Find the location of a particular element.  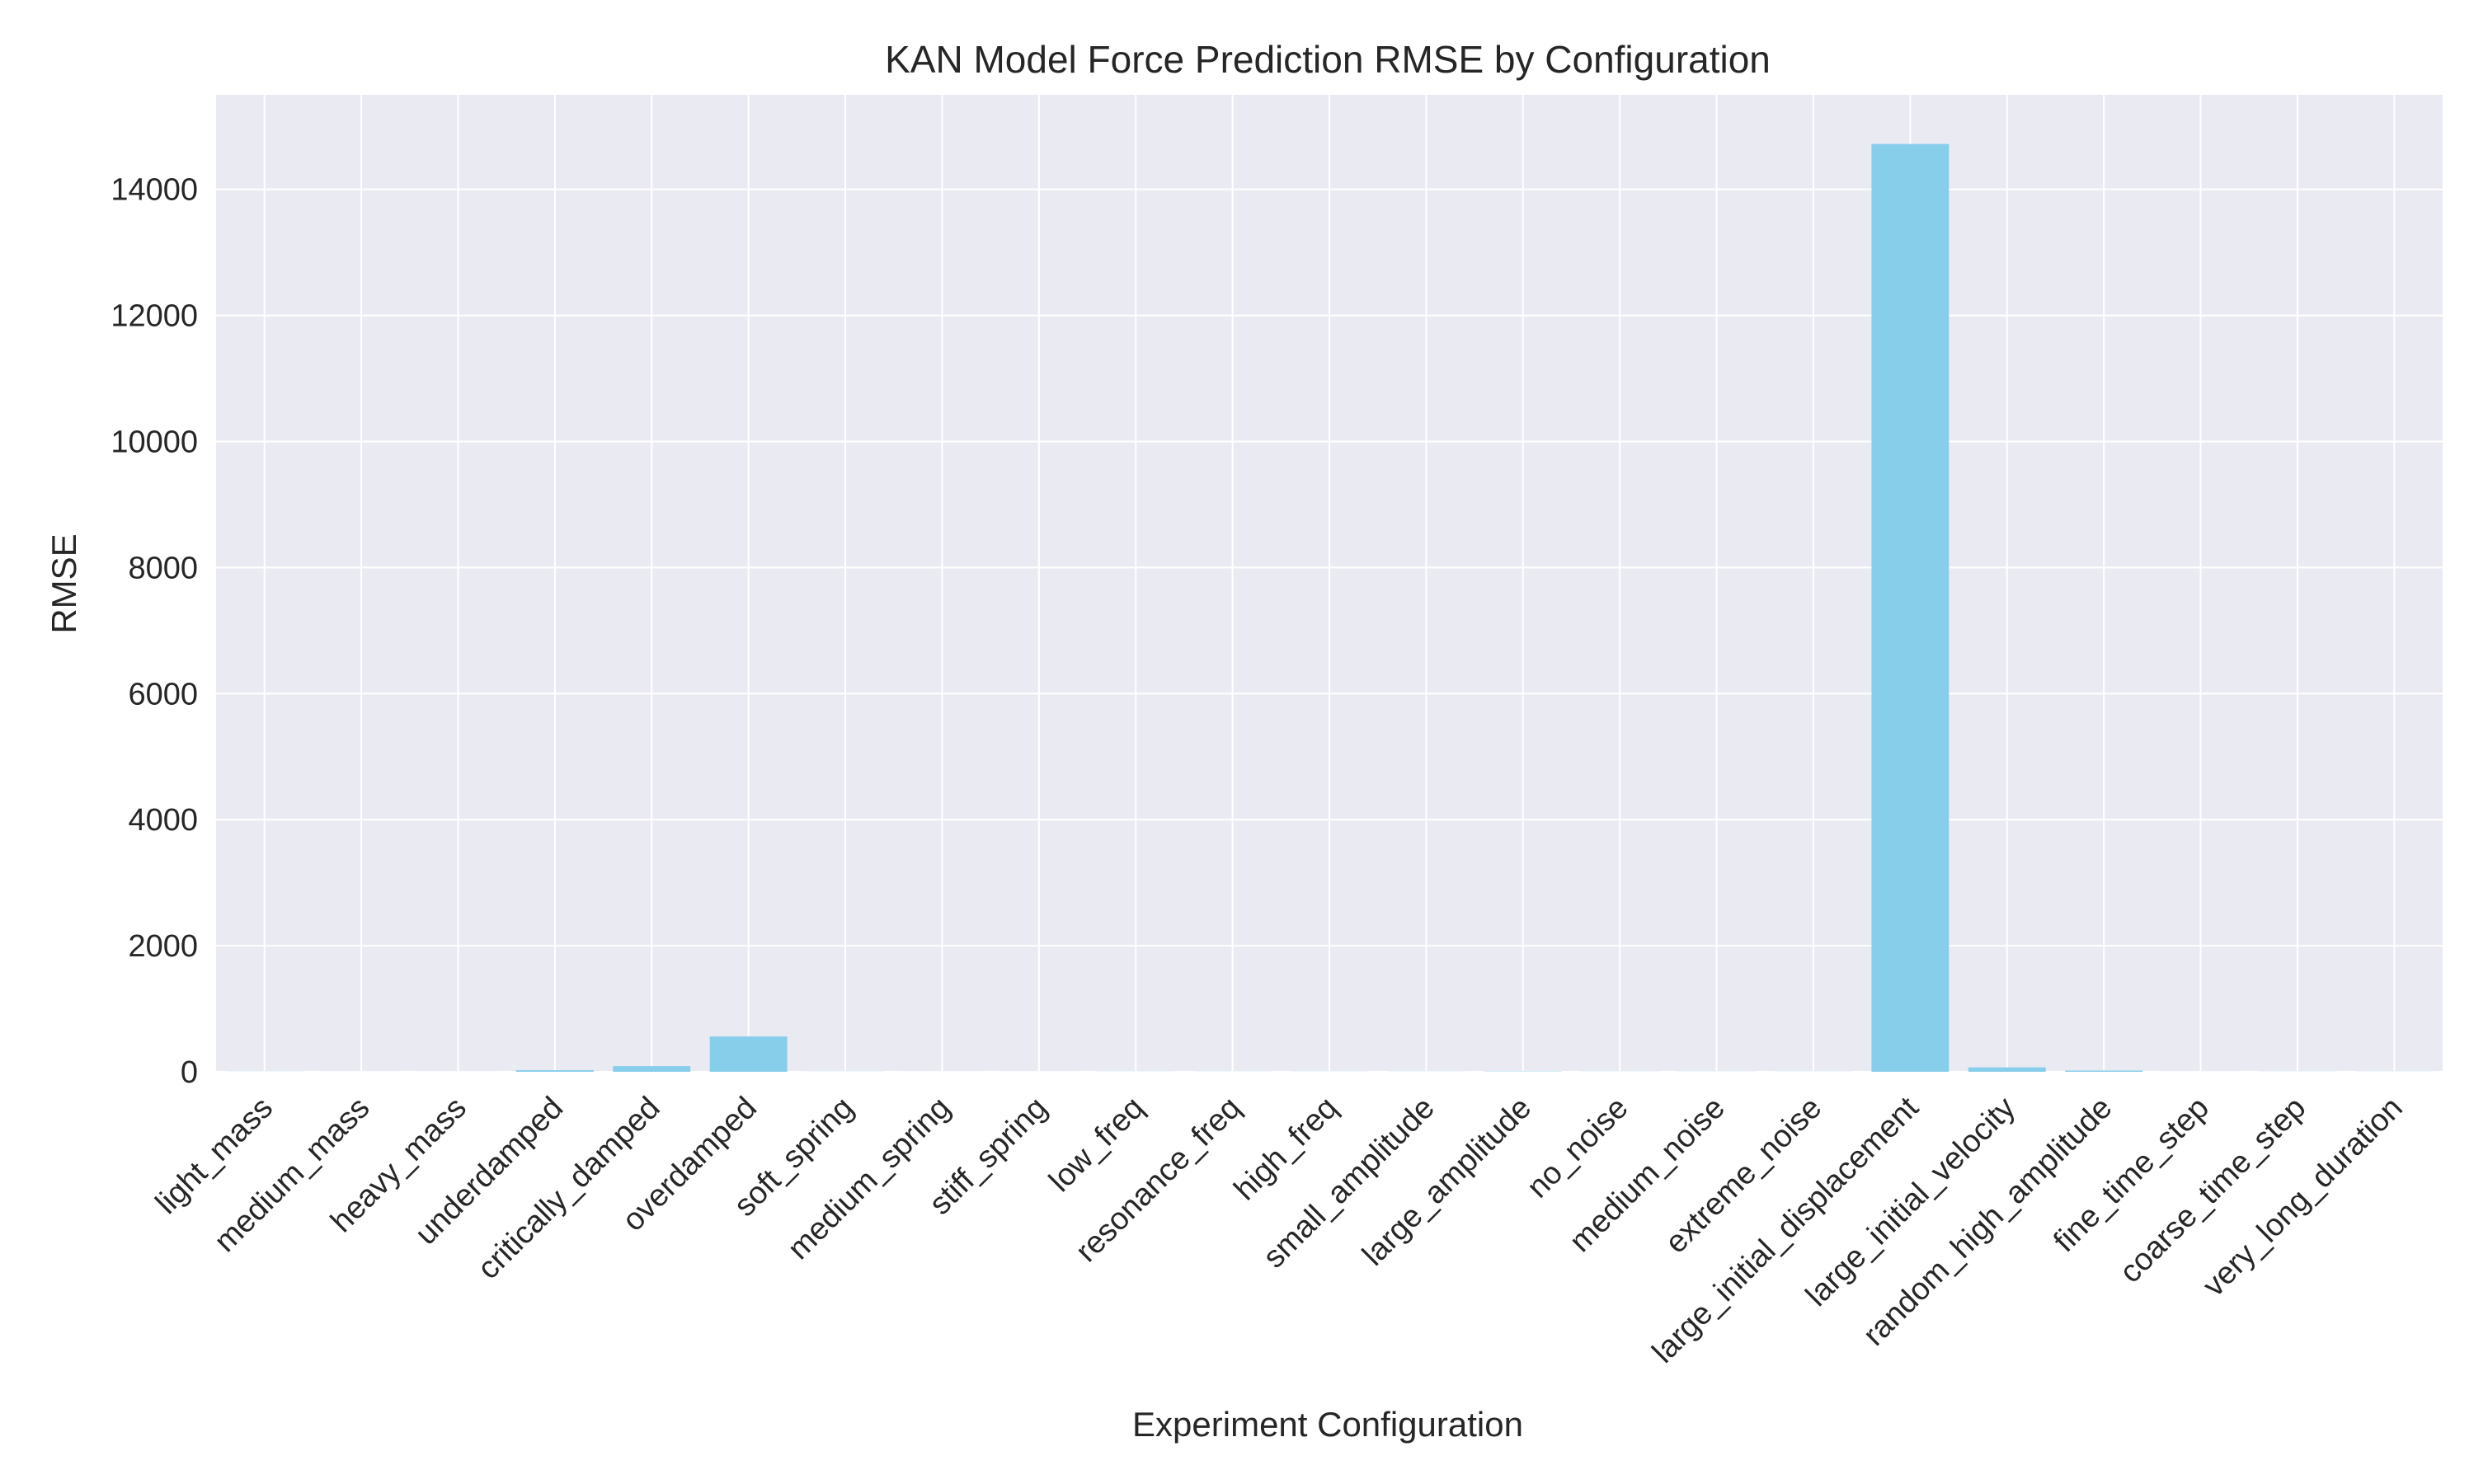

bar-underdamped is located at coordinates (554, 1071).